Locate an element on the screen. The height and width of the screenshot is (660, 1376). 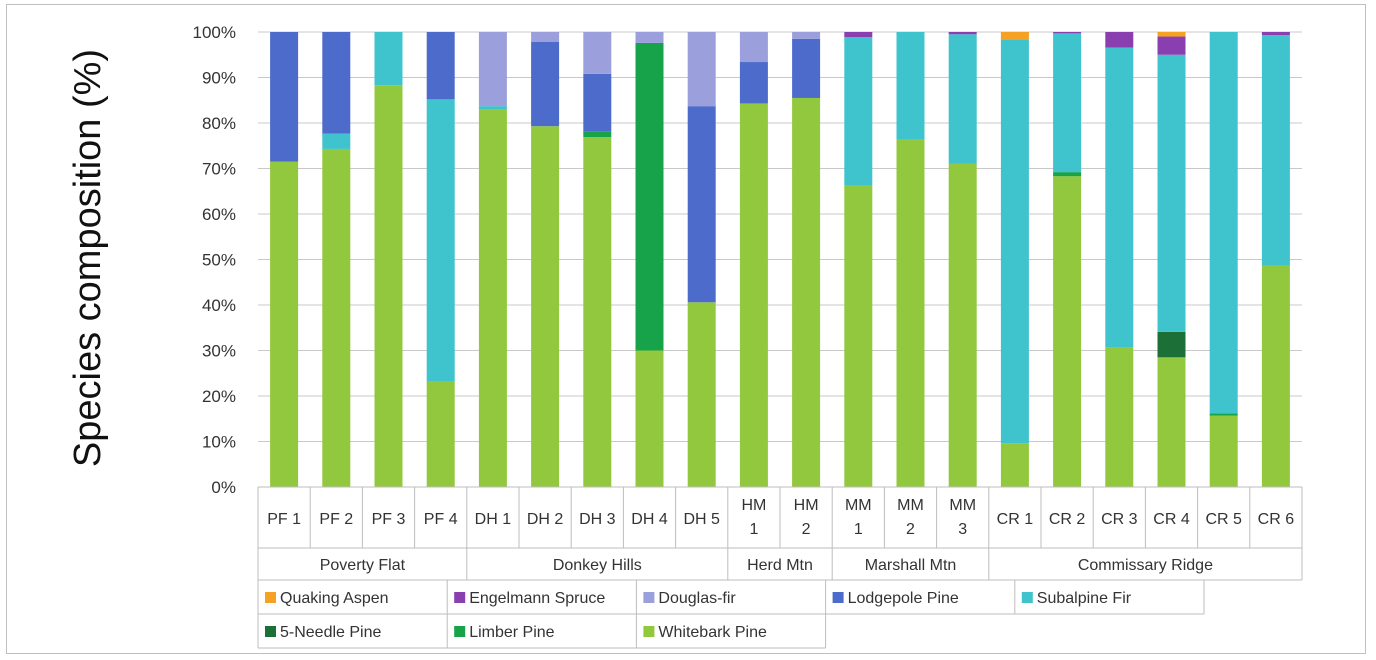
group-label: Herd Mtn is located at coordinates (780, 565).